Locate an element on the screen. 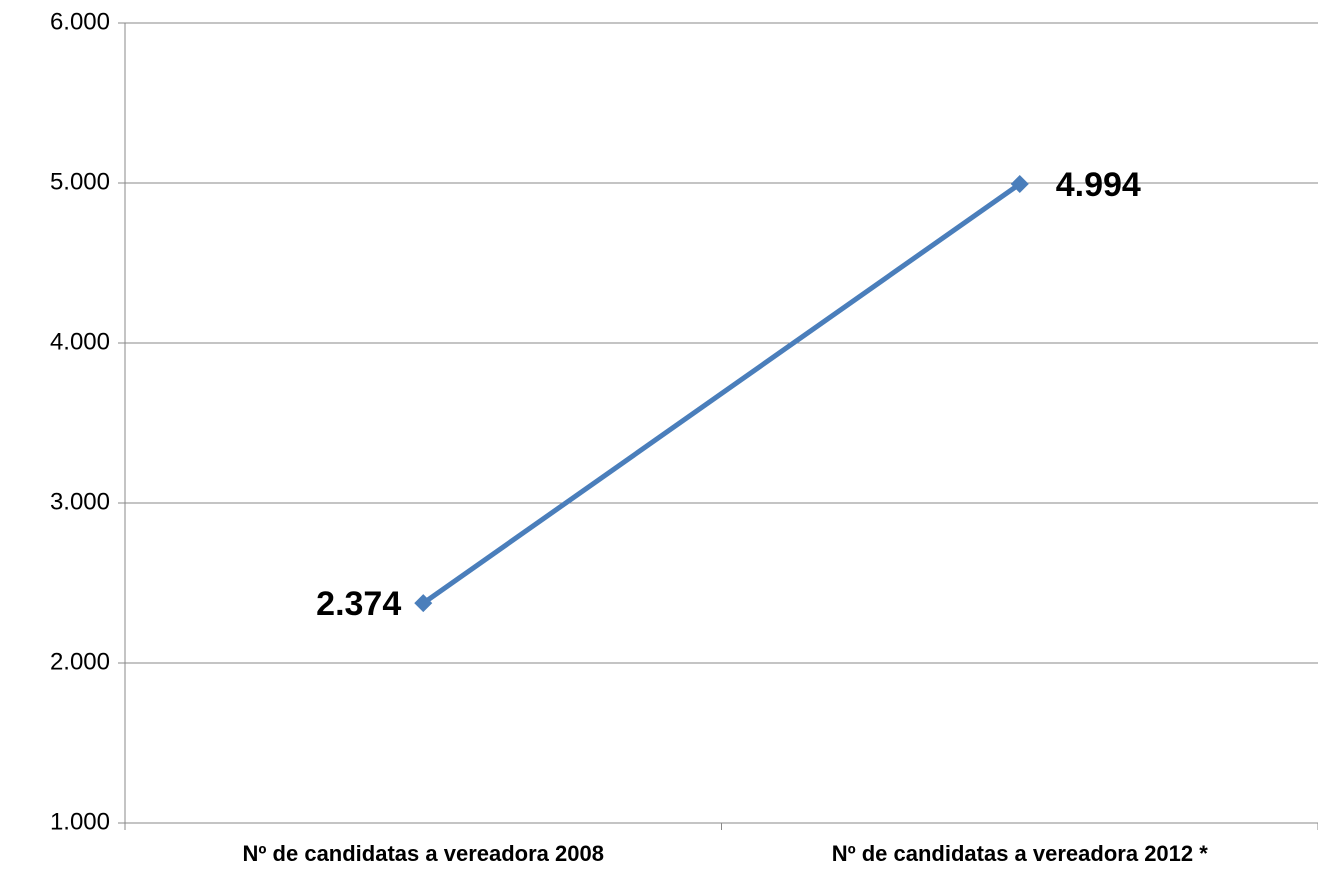 The image size is (1318, 876). x-tick-label: Nº de candidatas a vereadora 2012 * is located at coordinates (1020, 853).